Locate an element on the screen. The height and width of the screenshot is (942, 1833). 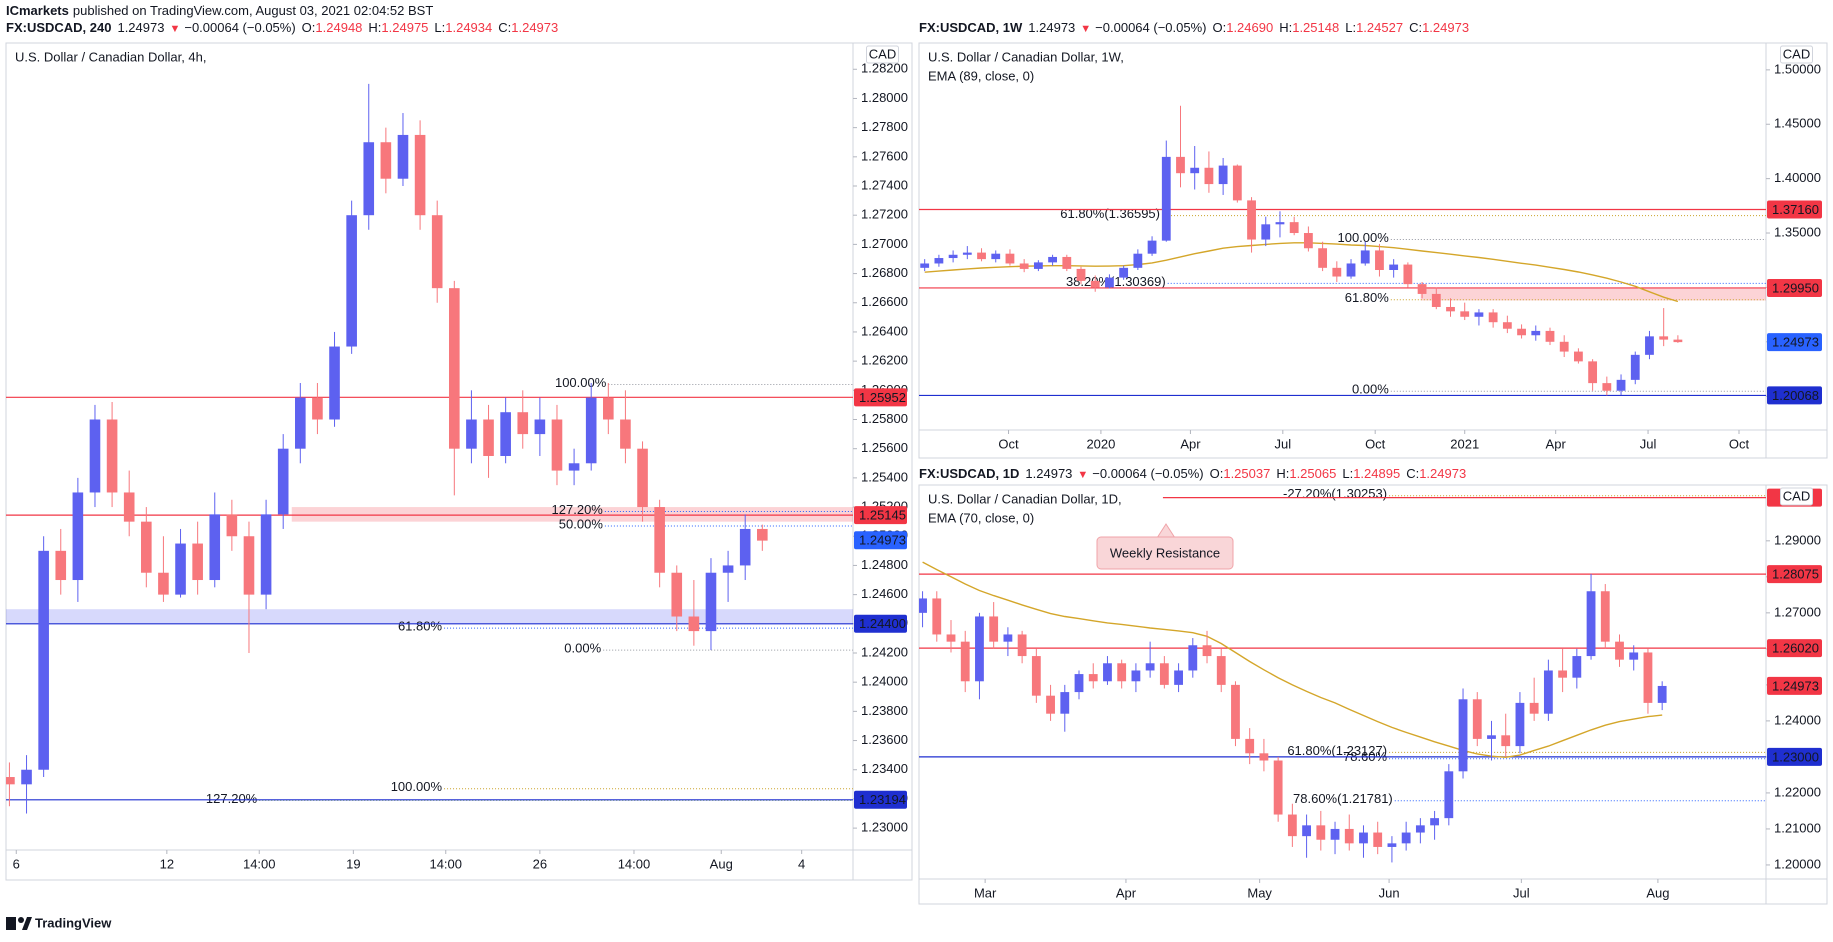
indicator-name: EMA (89, close, 0) is located at coordinates (981, 75).